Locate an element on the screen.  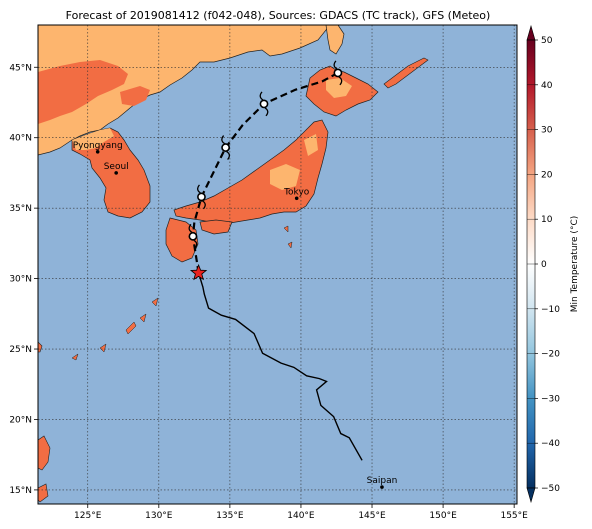
landmass-asia-mainland is located at coordinates (184, 90).